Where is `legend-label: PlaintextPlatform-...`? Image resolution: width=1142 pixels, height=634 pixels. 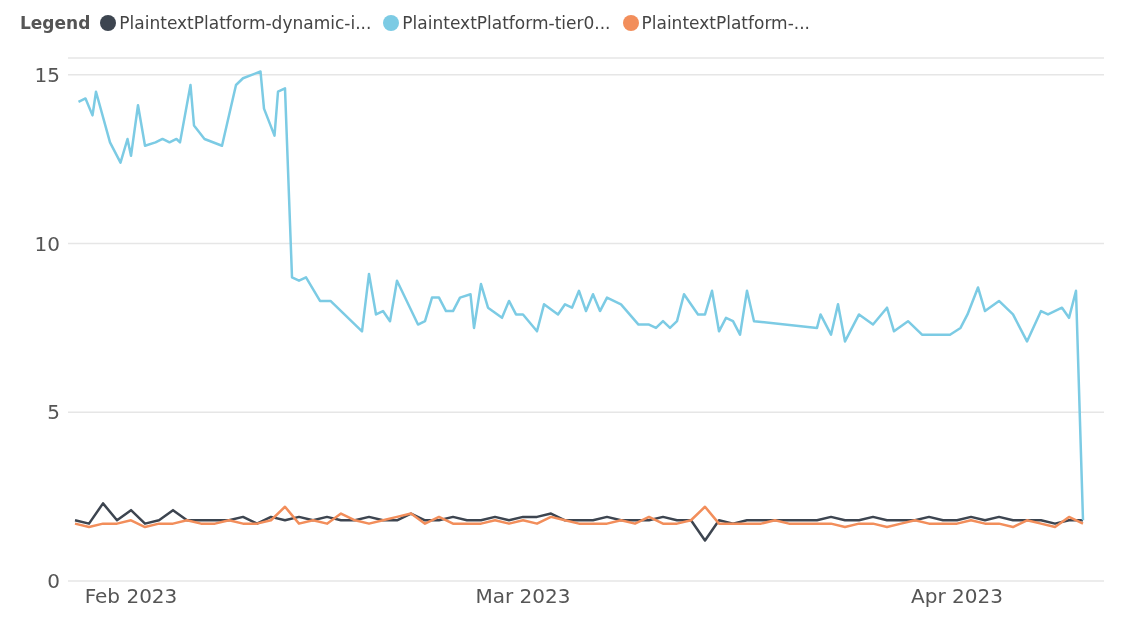
legend-label: PlaintextPlatform-... is located at coordinates (725, 23).